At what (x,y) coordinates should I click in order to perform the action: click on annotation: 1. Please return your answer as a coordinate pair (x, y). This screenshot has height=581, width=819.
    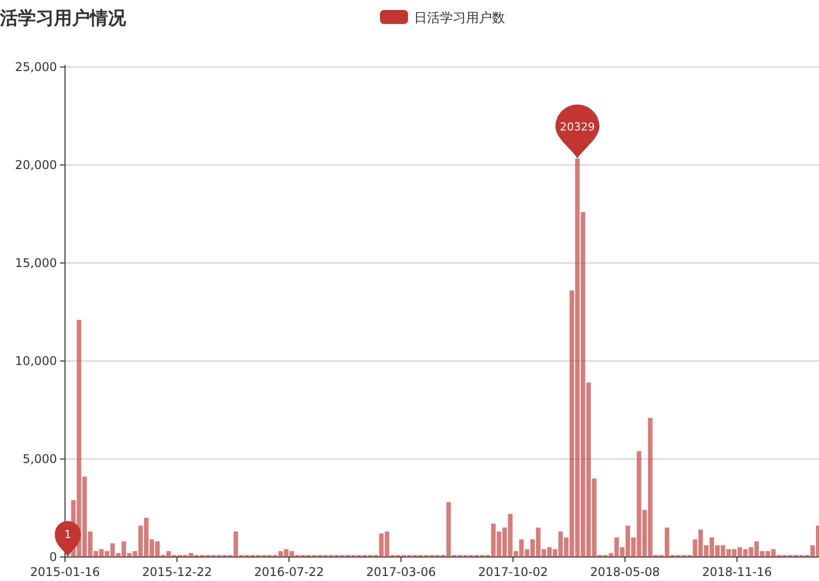
    Looking at the image, I should click on (68, 534).